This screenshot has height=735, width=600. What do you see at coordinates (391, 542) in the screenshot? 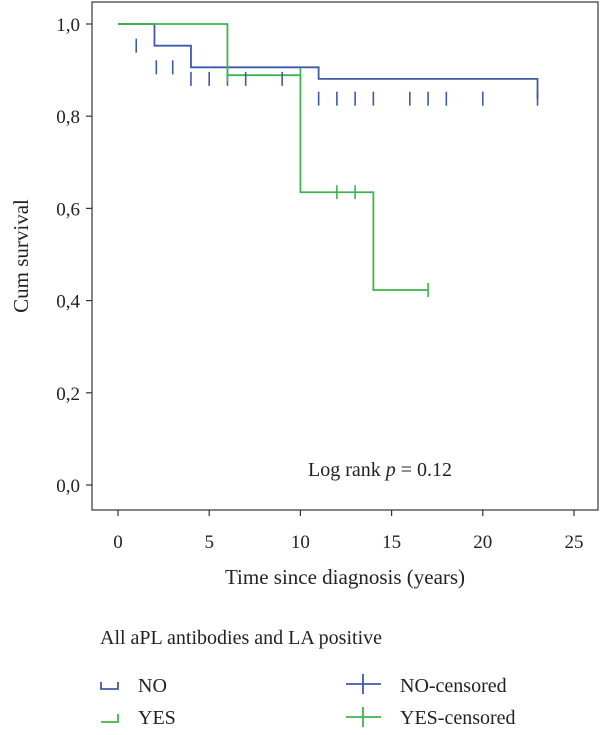
I see `x-tick-label: 15` at bounding box center [391, 542].